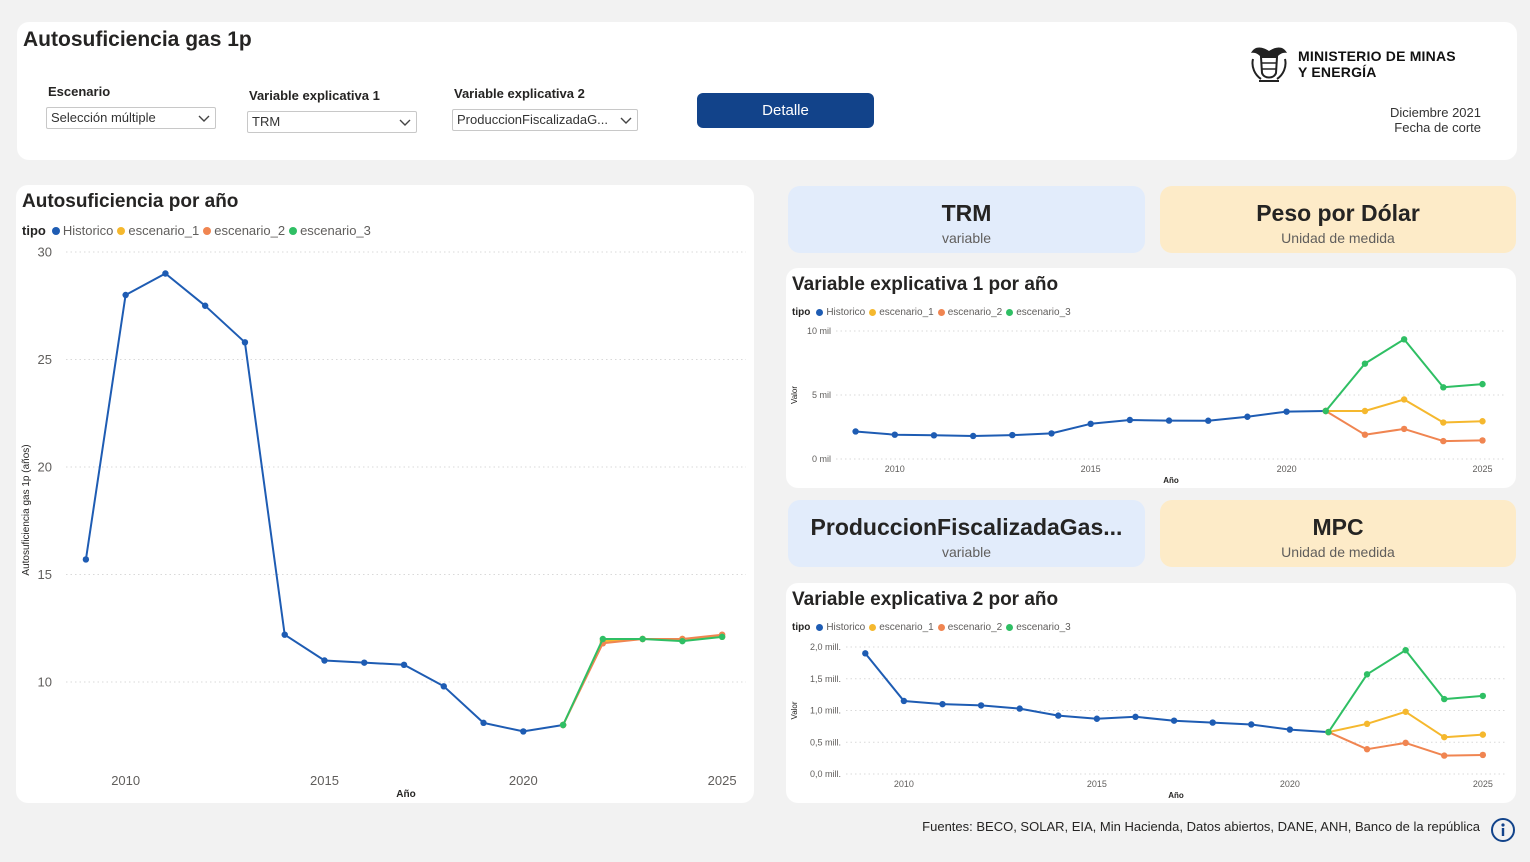 The image size is (1530, 862). Describe the element at coordinates (332, 122) in the screenshot. I see `variable1-dropdown: TRM` at that location.